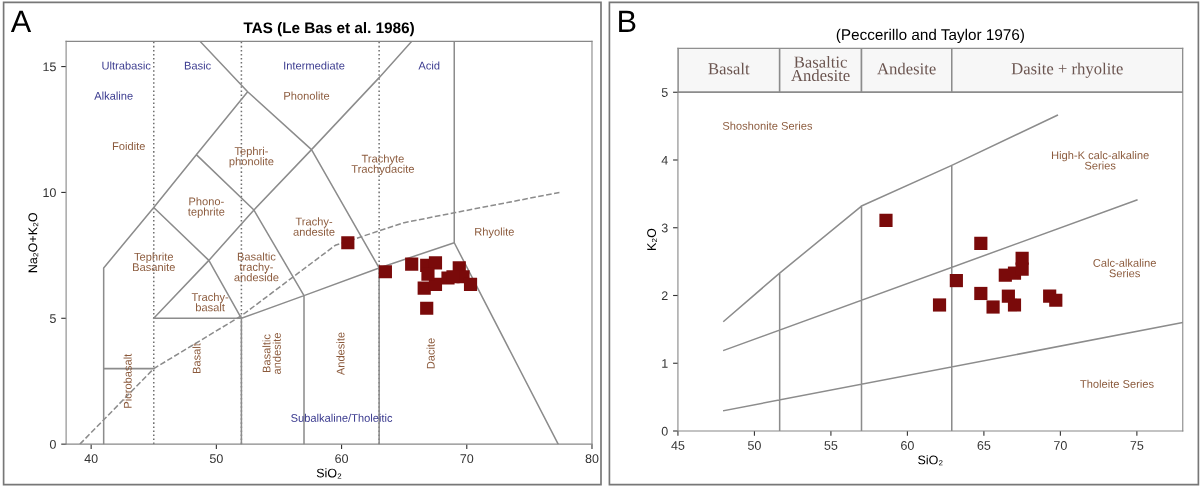 This screenshot has width=1202, height=487. Describe the element at coordinates (652, 239) in the screenshot. I see `y-axis-title: K₂O` at that location.